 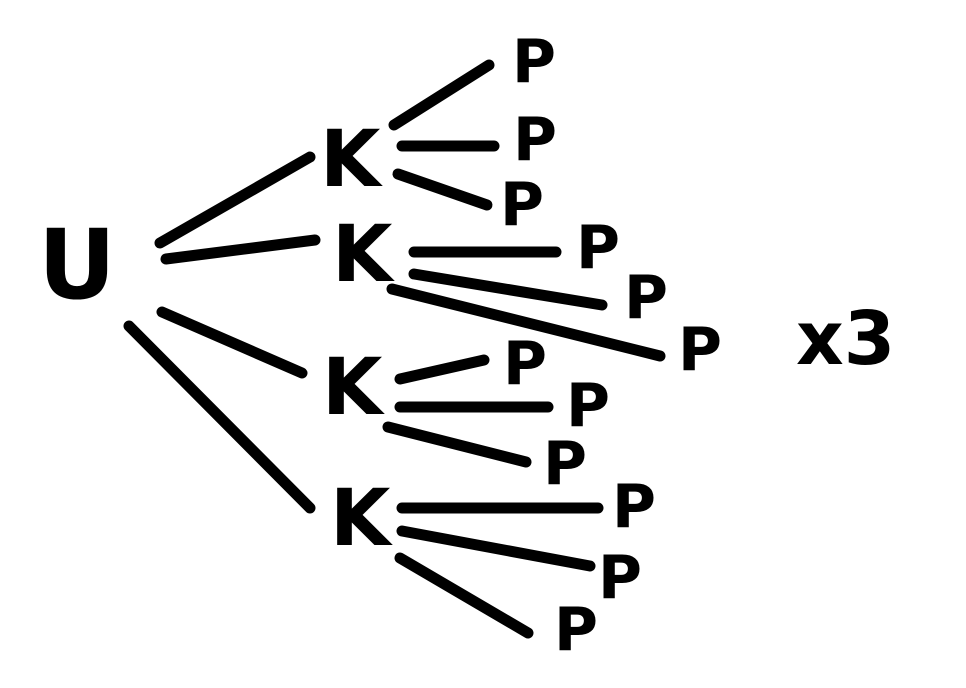 I want to click on edge-root-k1, so click(x=235, y=200).